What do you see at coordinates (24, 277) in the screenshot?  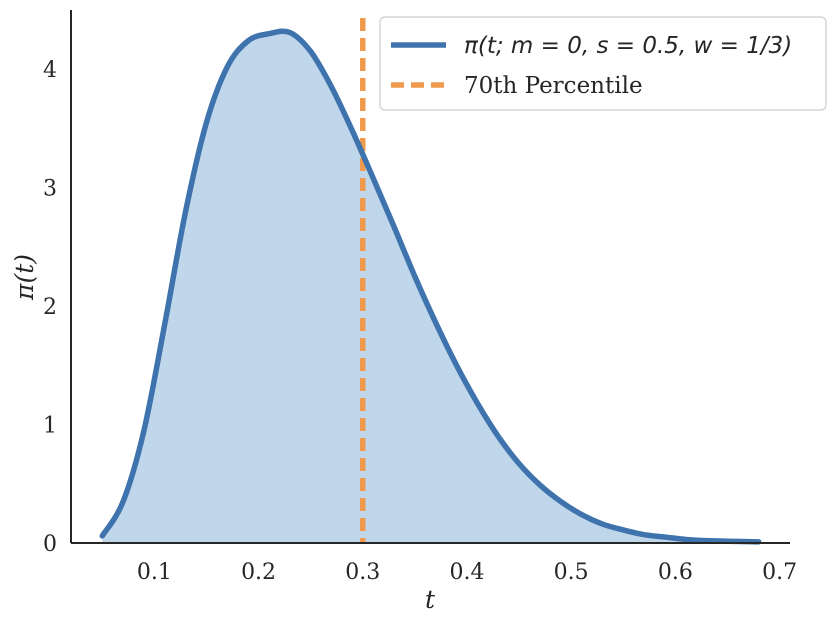 I see `y-axis-label: π(t)` at bounding box center [24, 277].